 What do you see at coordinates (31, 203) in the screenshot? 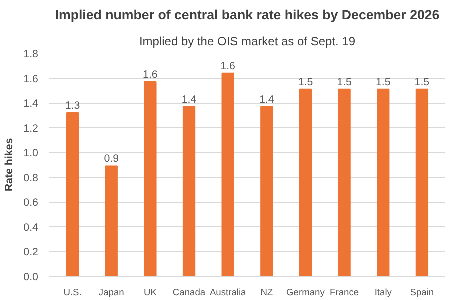
I see `y-tick-label: 0.6` at bounding box center [31, 203].